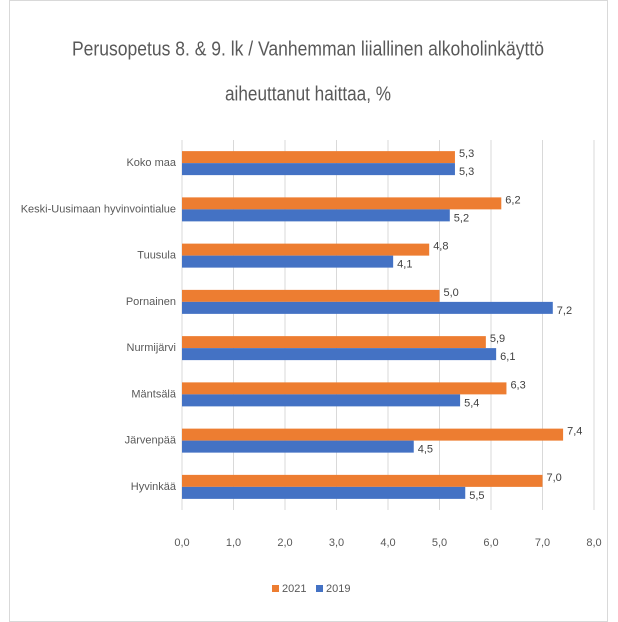 This screenshot has width=618, height=622. I want to click on data-label: 7,0, so click(554, 478).